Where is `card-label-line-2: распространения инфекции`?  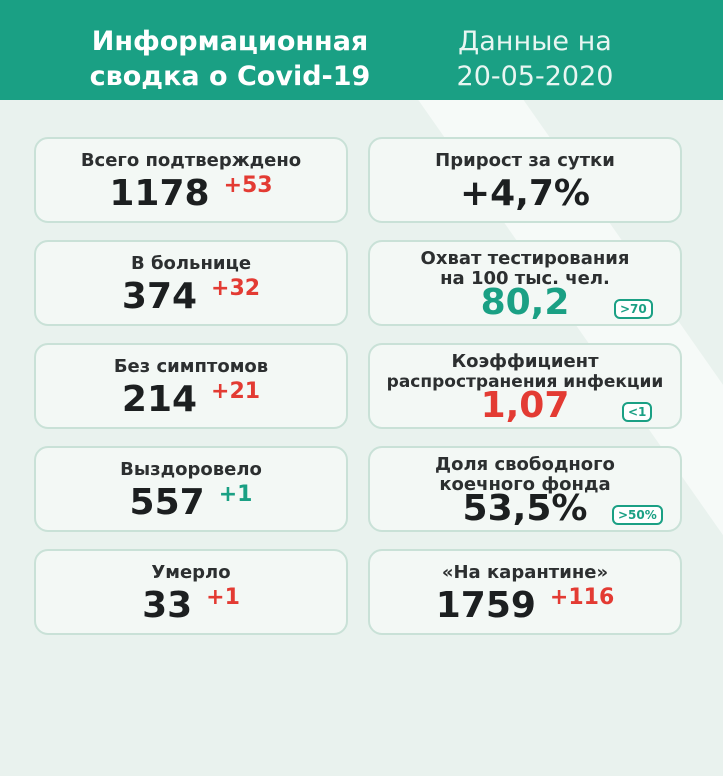 card-label-line-2: распространения инфекции is located at coordinates (525, 382).